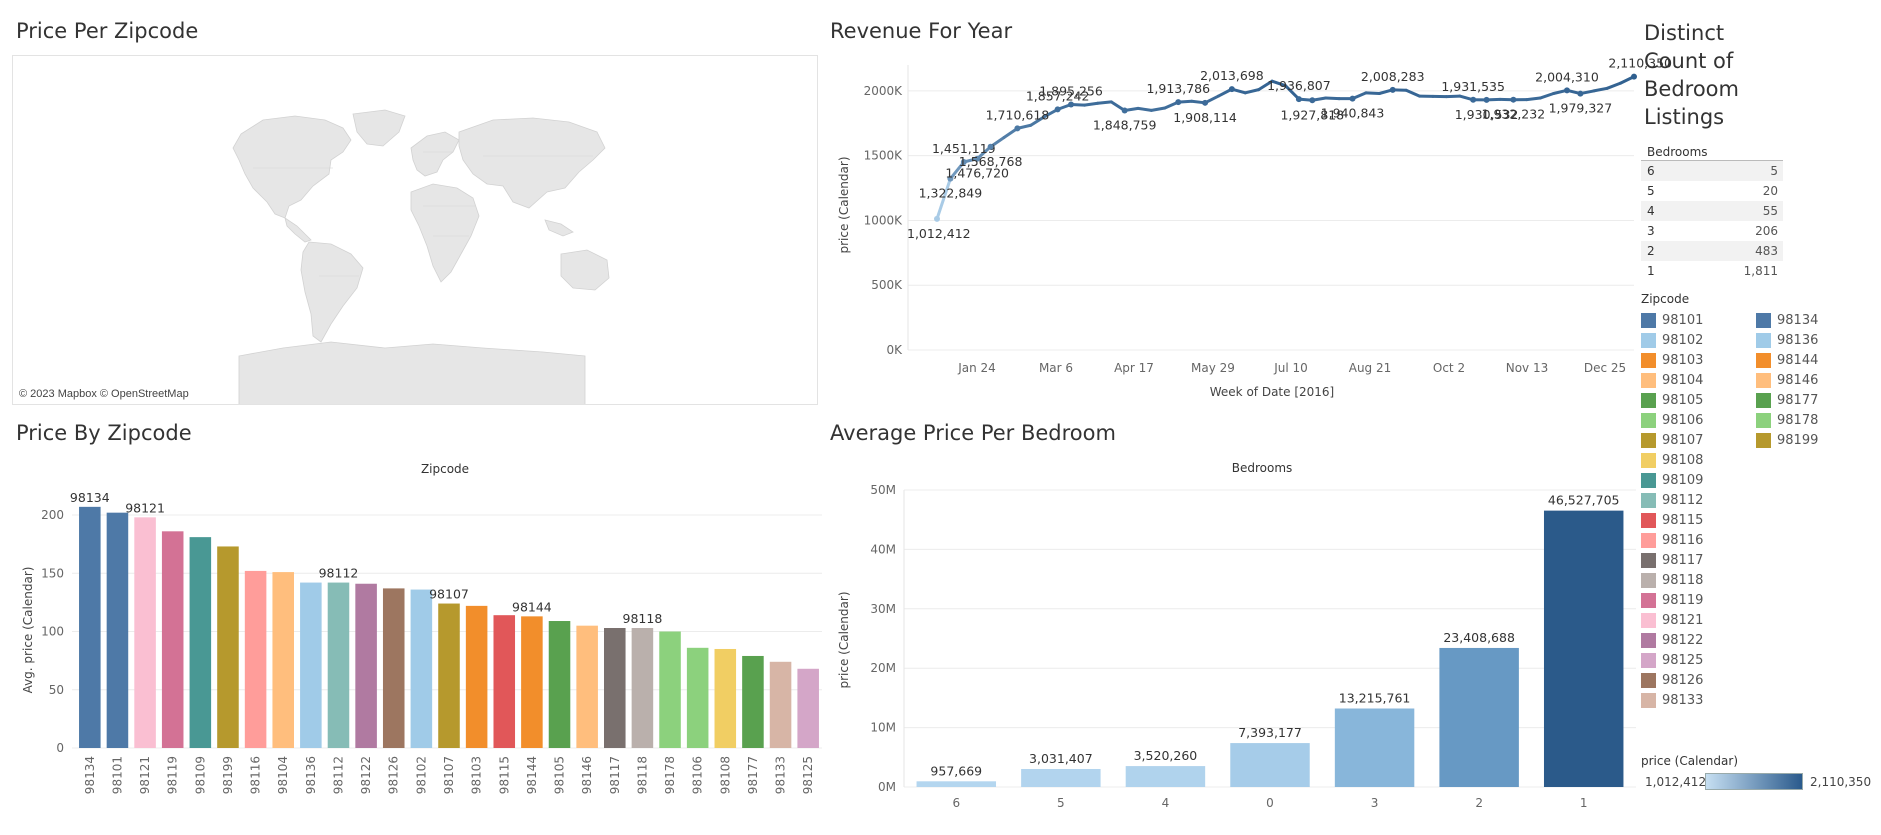 This screenshot has width=1881, height=835. I want to click on legend-item-98121: 98121, so click(1698, 620).